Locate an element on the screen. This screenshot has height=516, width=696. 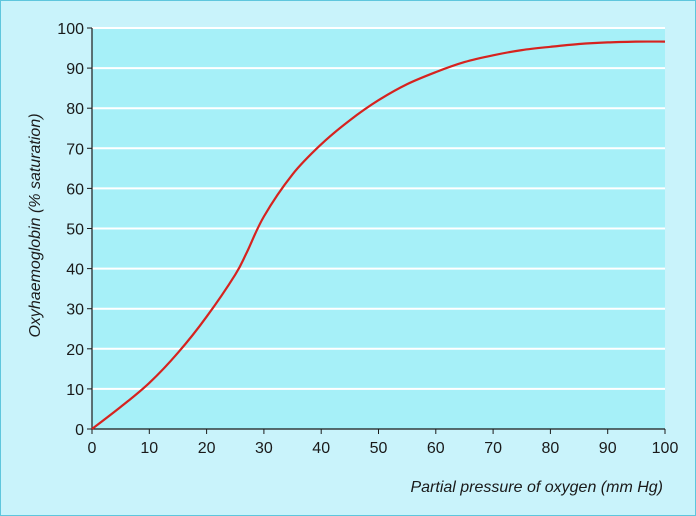
y-tick-label-40: 40 is located at coordinates (75, 270).